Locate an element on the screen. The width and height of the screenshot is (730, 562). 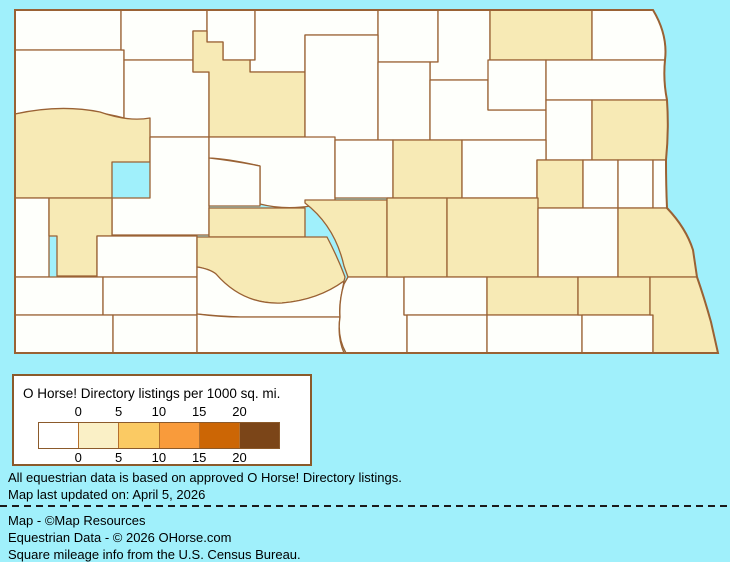
legend-ticks-bottom: 0 5 10 15 20 is located at coordinates (159, 457).